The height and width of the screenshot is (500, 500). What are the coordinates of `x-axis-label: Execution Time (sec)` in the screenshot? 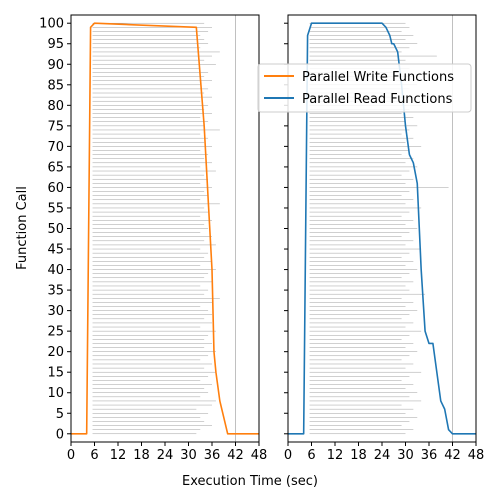 It's located at (250, 481).